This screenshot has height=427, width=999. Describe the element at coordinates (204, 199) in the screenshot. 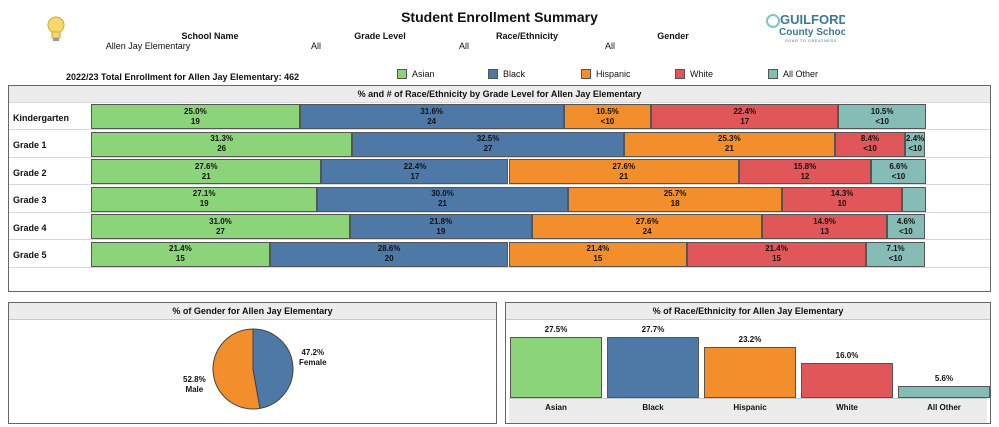

I see `bar-segment-asian: 27.1% 19` at that location.